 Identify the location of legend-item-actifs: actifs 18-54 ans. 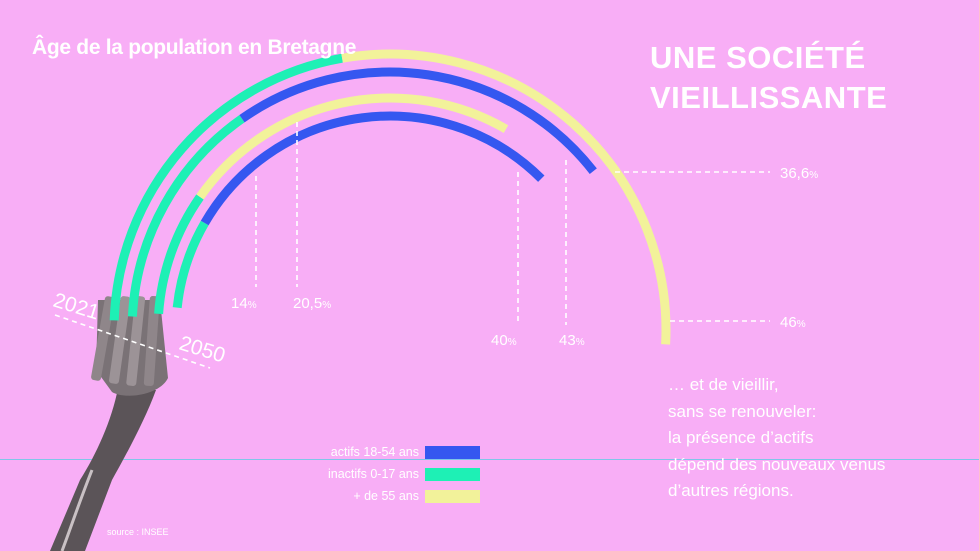
(360, 452).